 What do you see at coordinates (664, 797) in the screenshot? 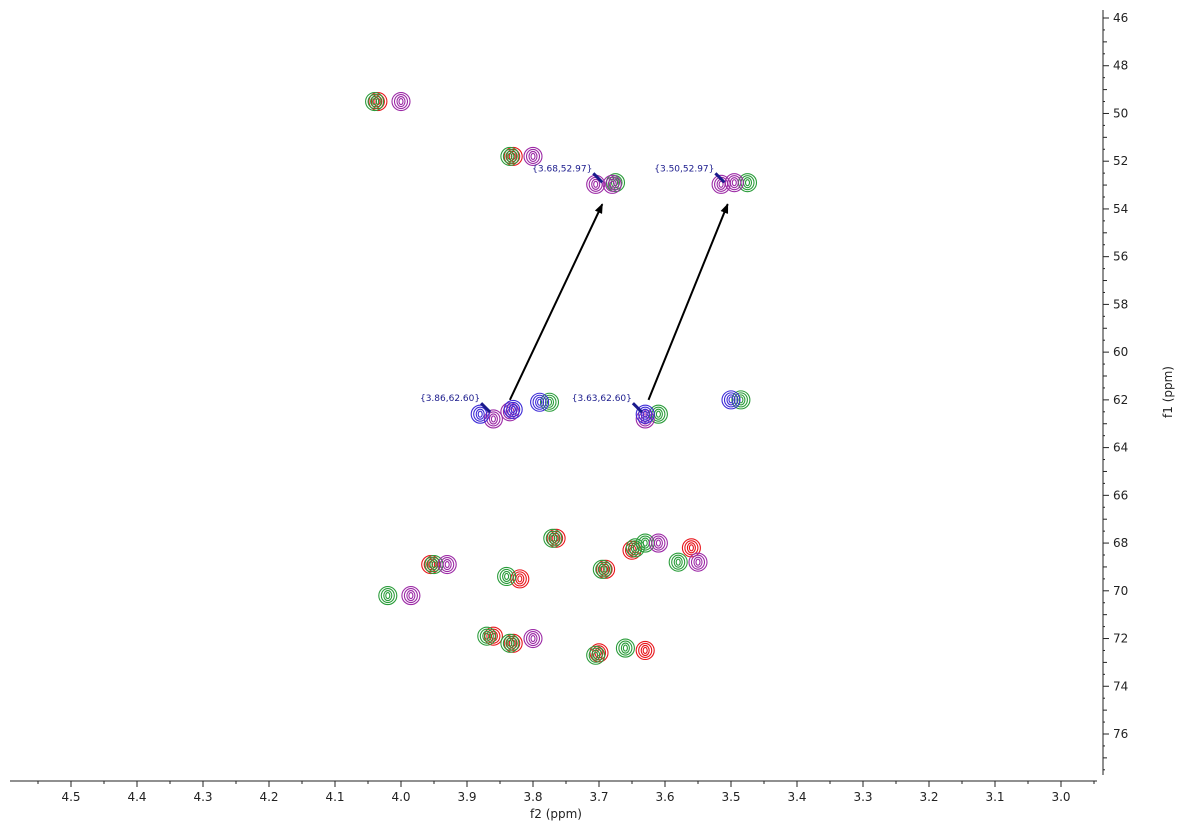
I see `x-tick-label: 3.6` at bounding box center [664, 797].